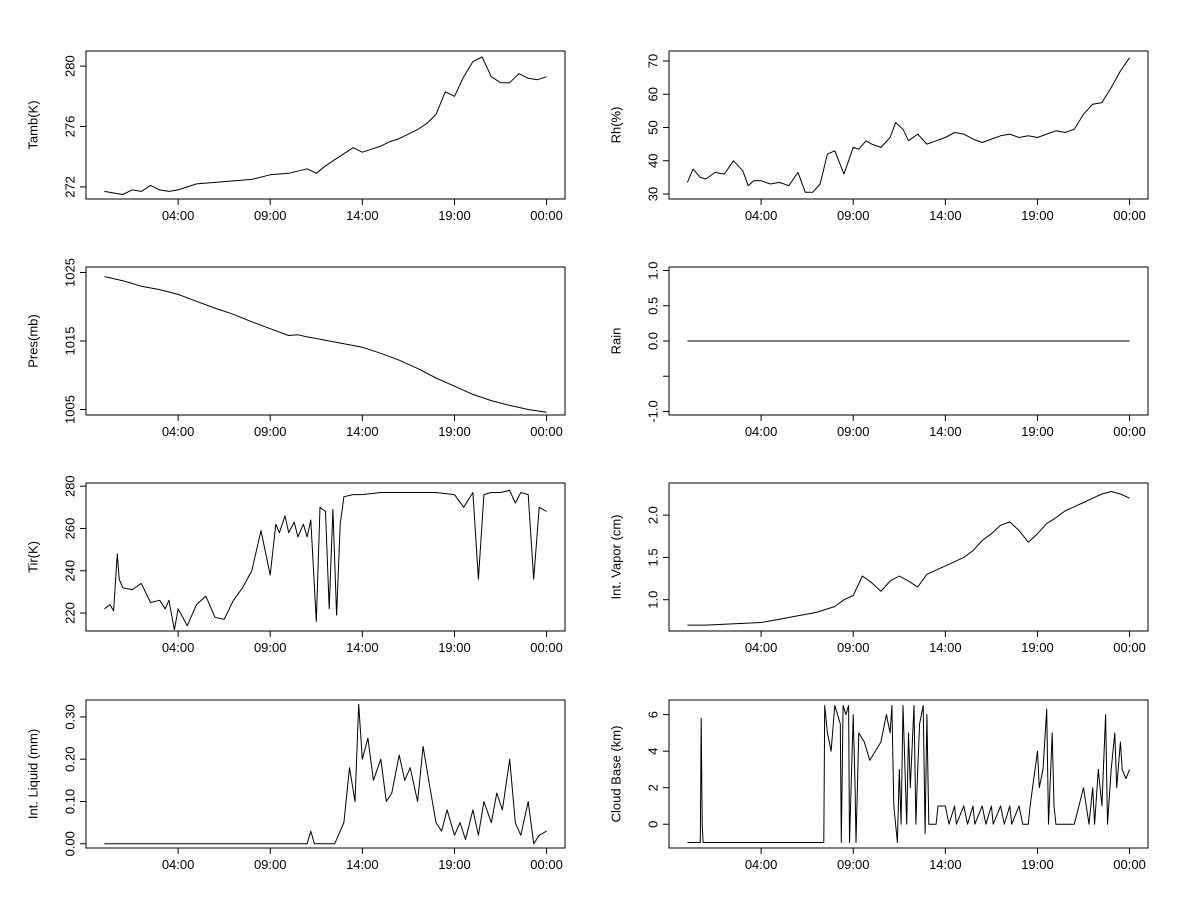 This screenshot has width=1200, height=900. Describe the element at coordinates (69, 801) in the screenshot. I see `y-tick-label: 0.10` at that location.